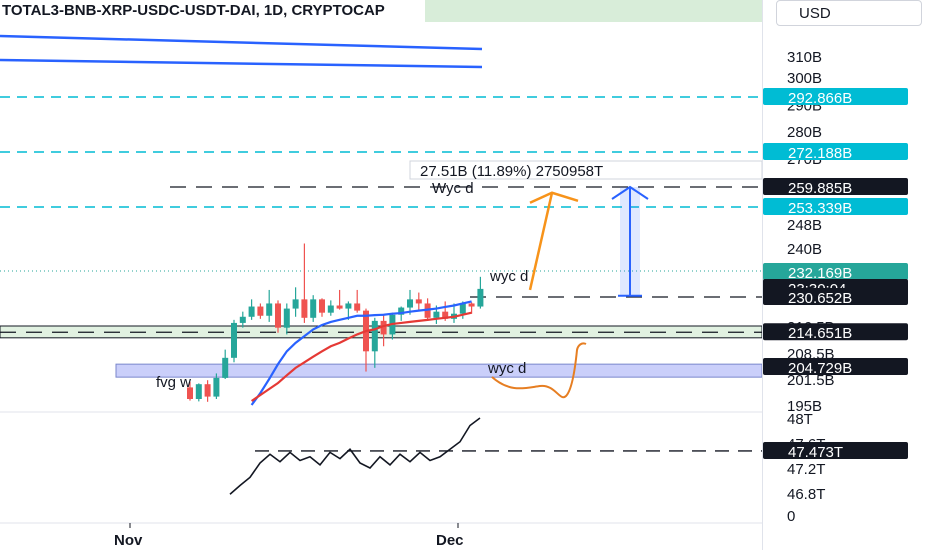  What do you see at coordinates (820, 208) in the screenshot?
I see `price-label-text-3: 253.339B` at bounding box center [820, 208].